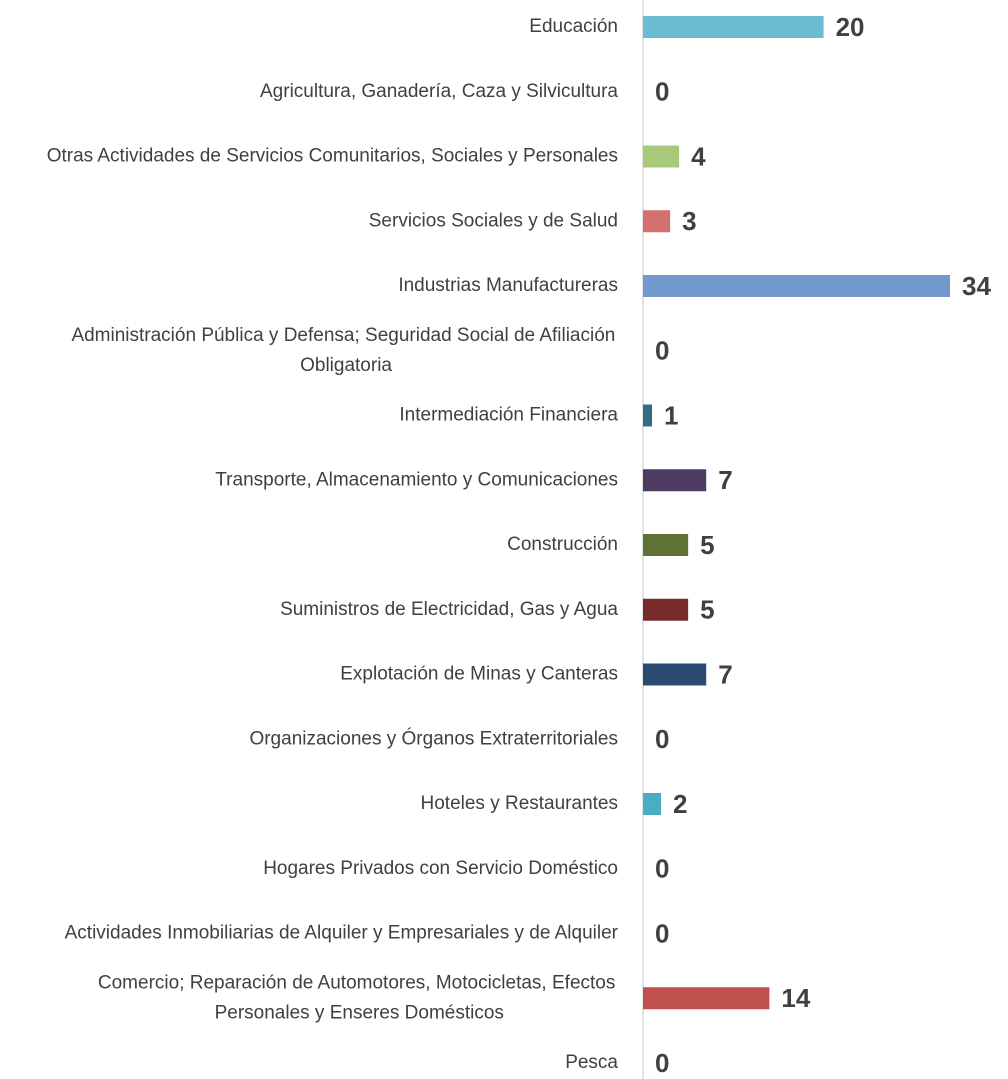  What do you see at coordinates (562, 544) in the screenshot?
I see `category-label: Construcción` at bounding box center [562, 544].